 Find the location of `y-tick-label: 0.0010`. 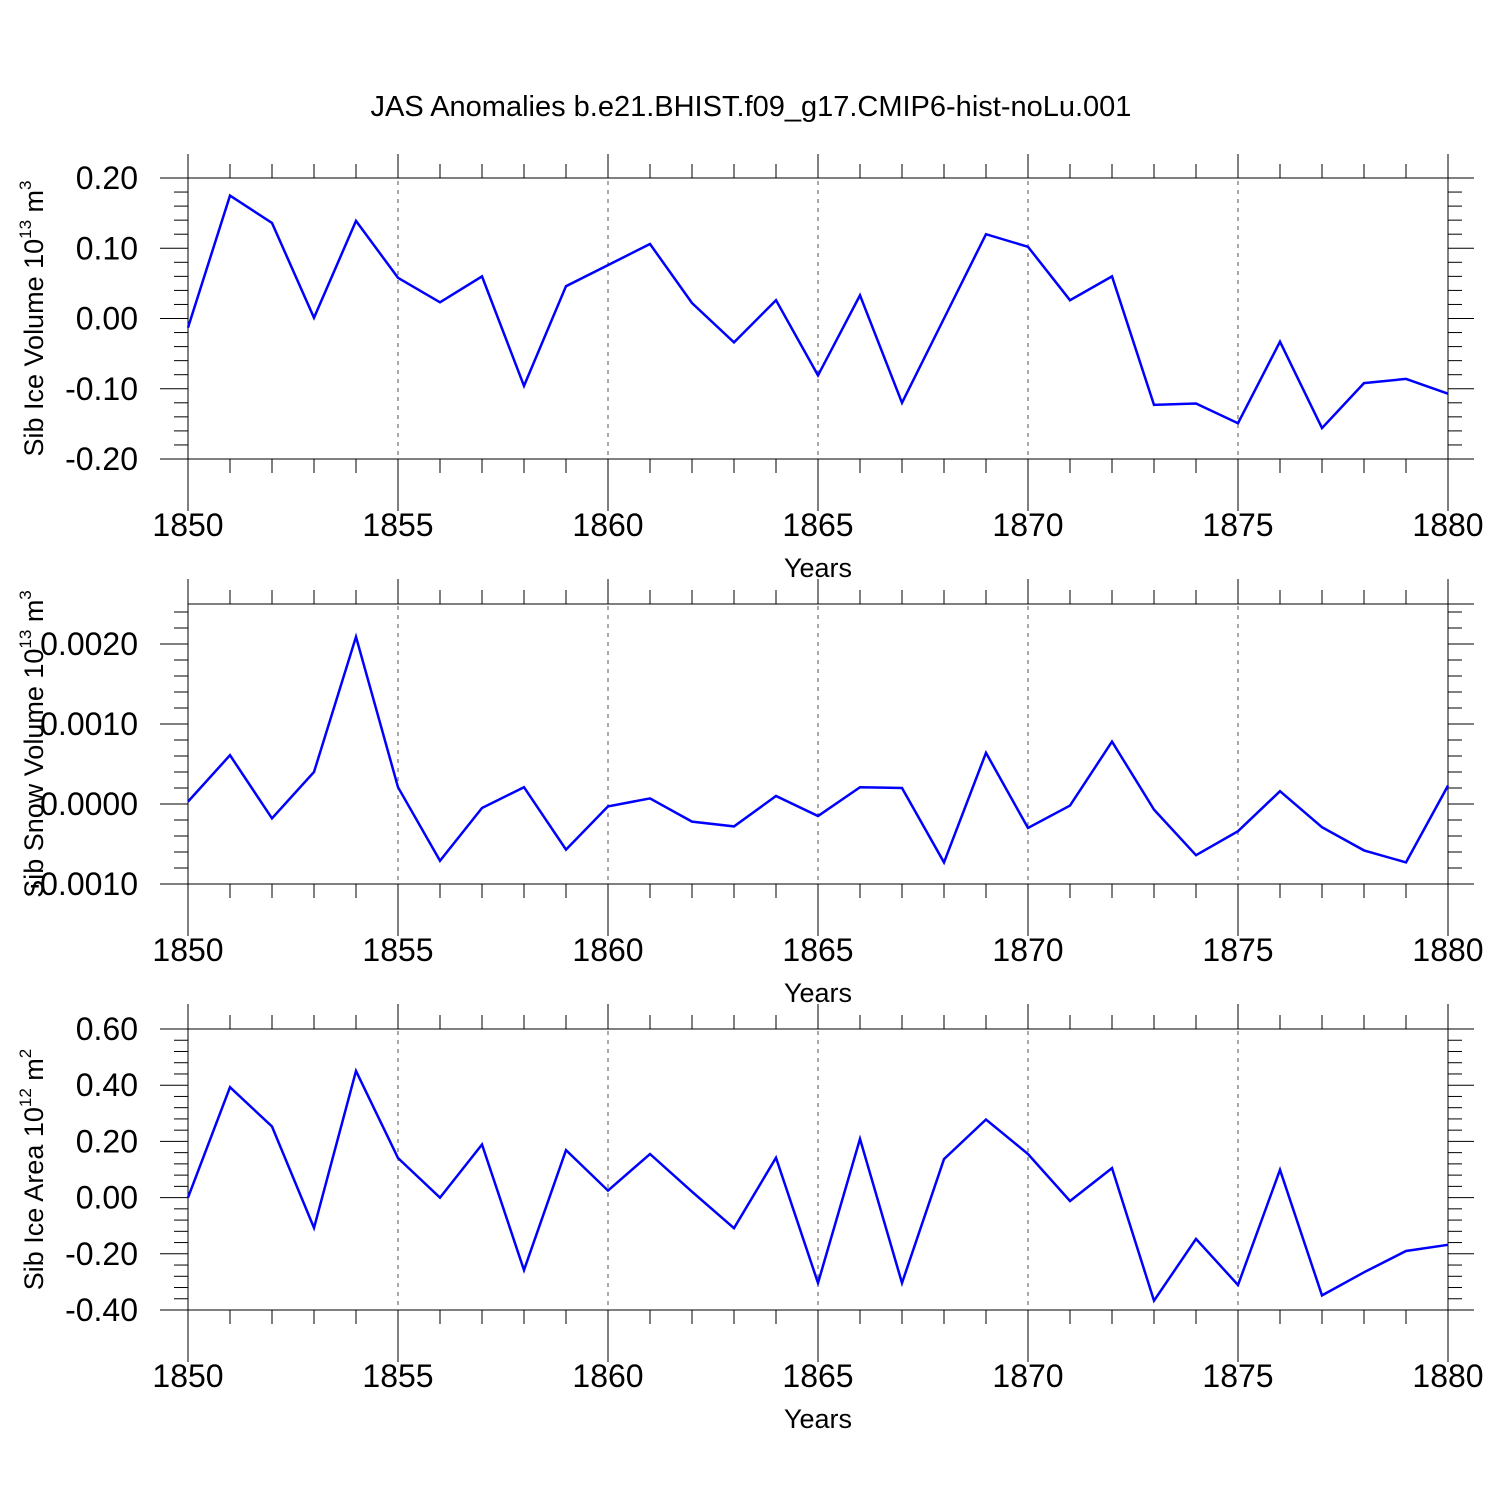

y-tick-label: 0.0010 is located at coordinates (89, 724).